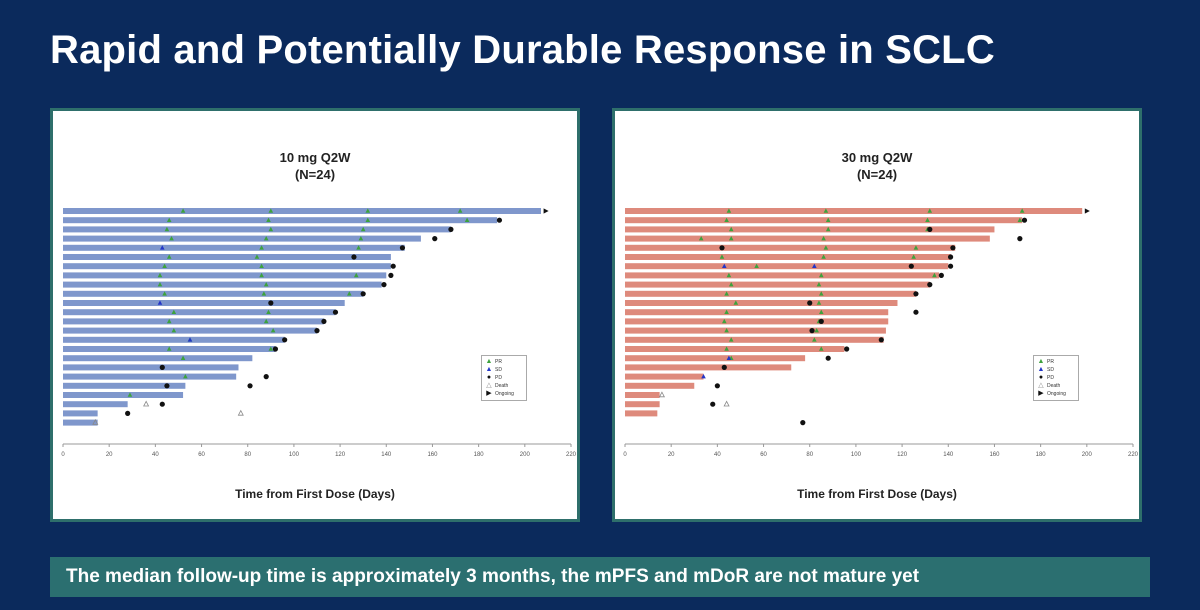 This screenshot has width=1200, height=610. Describe the element at coordinates (489, 393) in the screenshot. I see `ongoing-legend-icon: ▶` at that location.